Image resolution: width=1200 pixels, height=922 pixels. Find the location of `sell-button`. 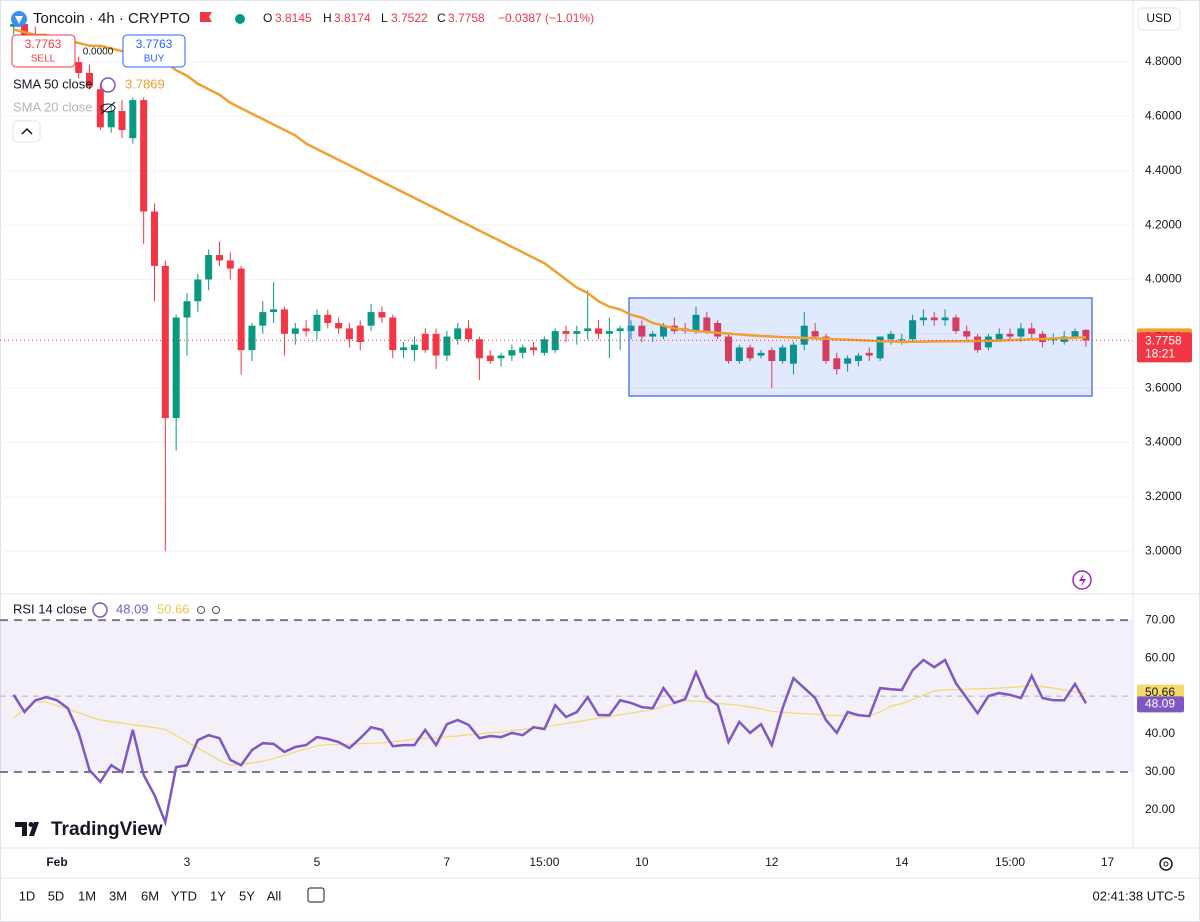

sell-button is located at coordinates (43, 51).